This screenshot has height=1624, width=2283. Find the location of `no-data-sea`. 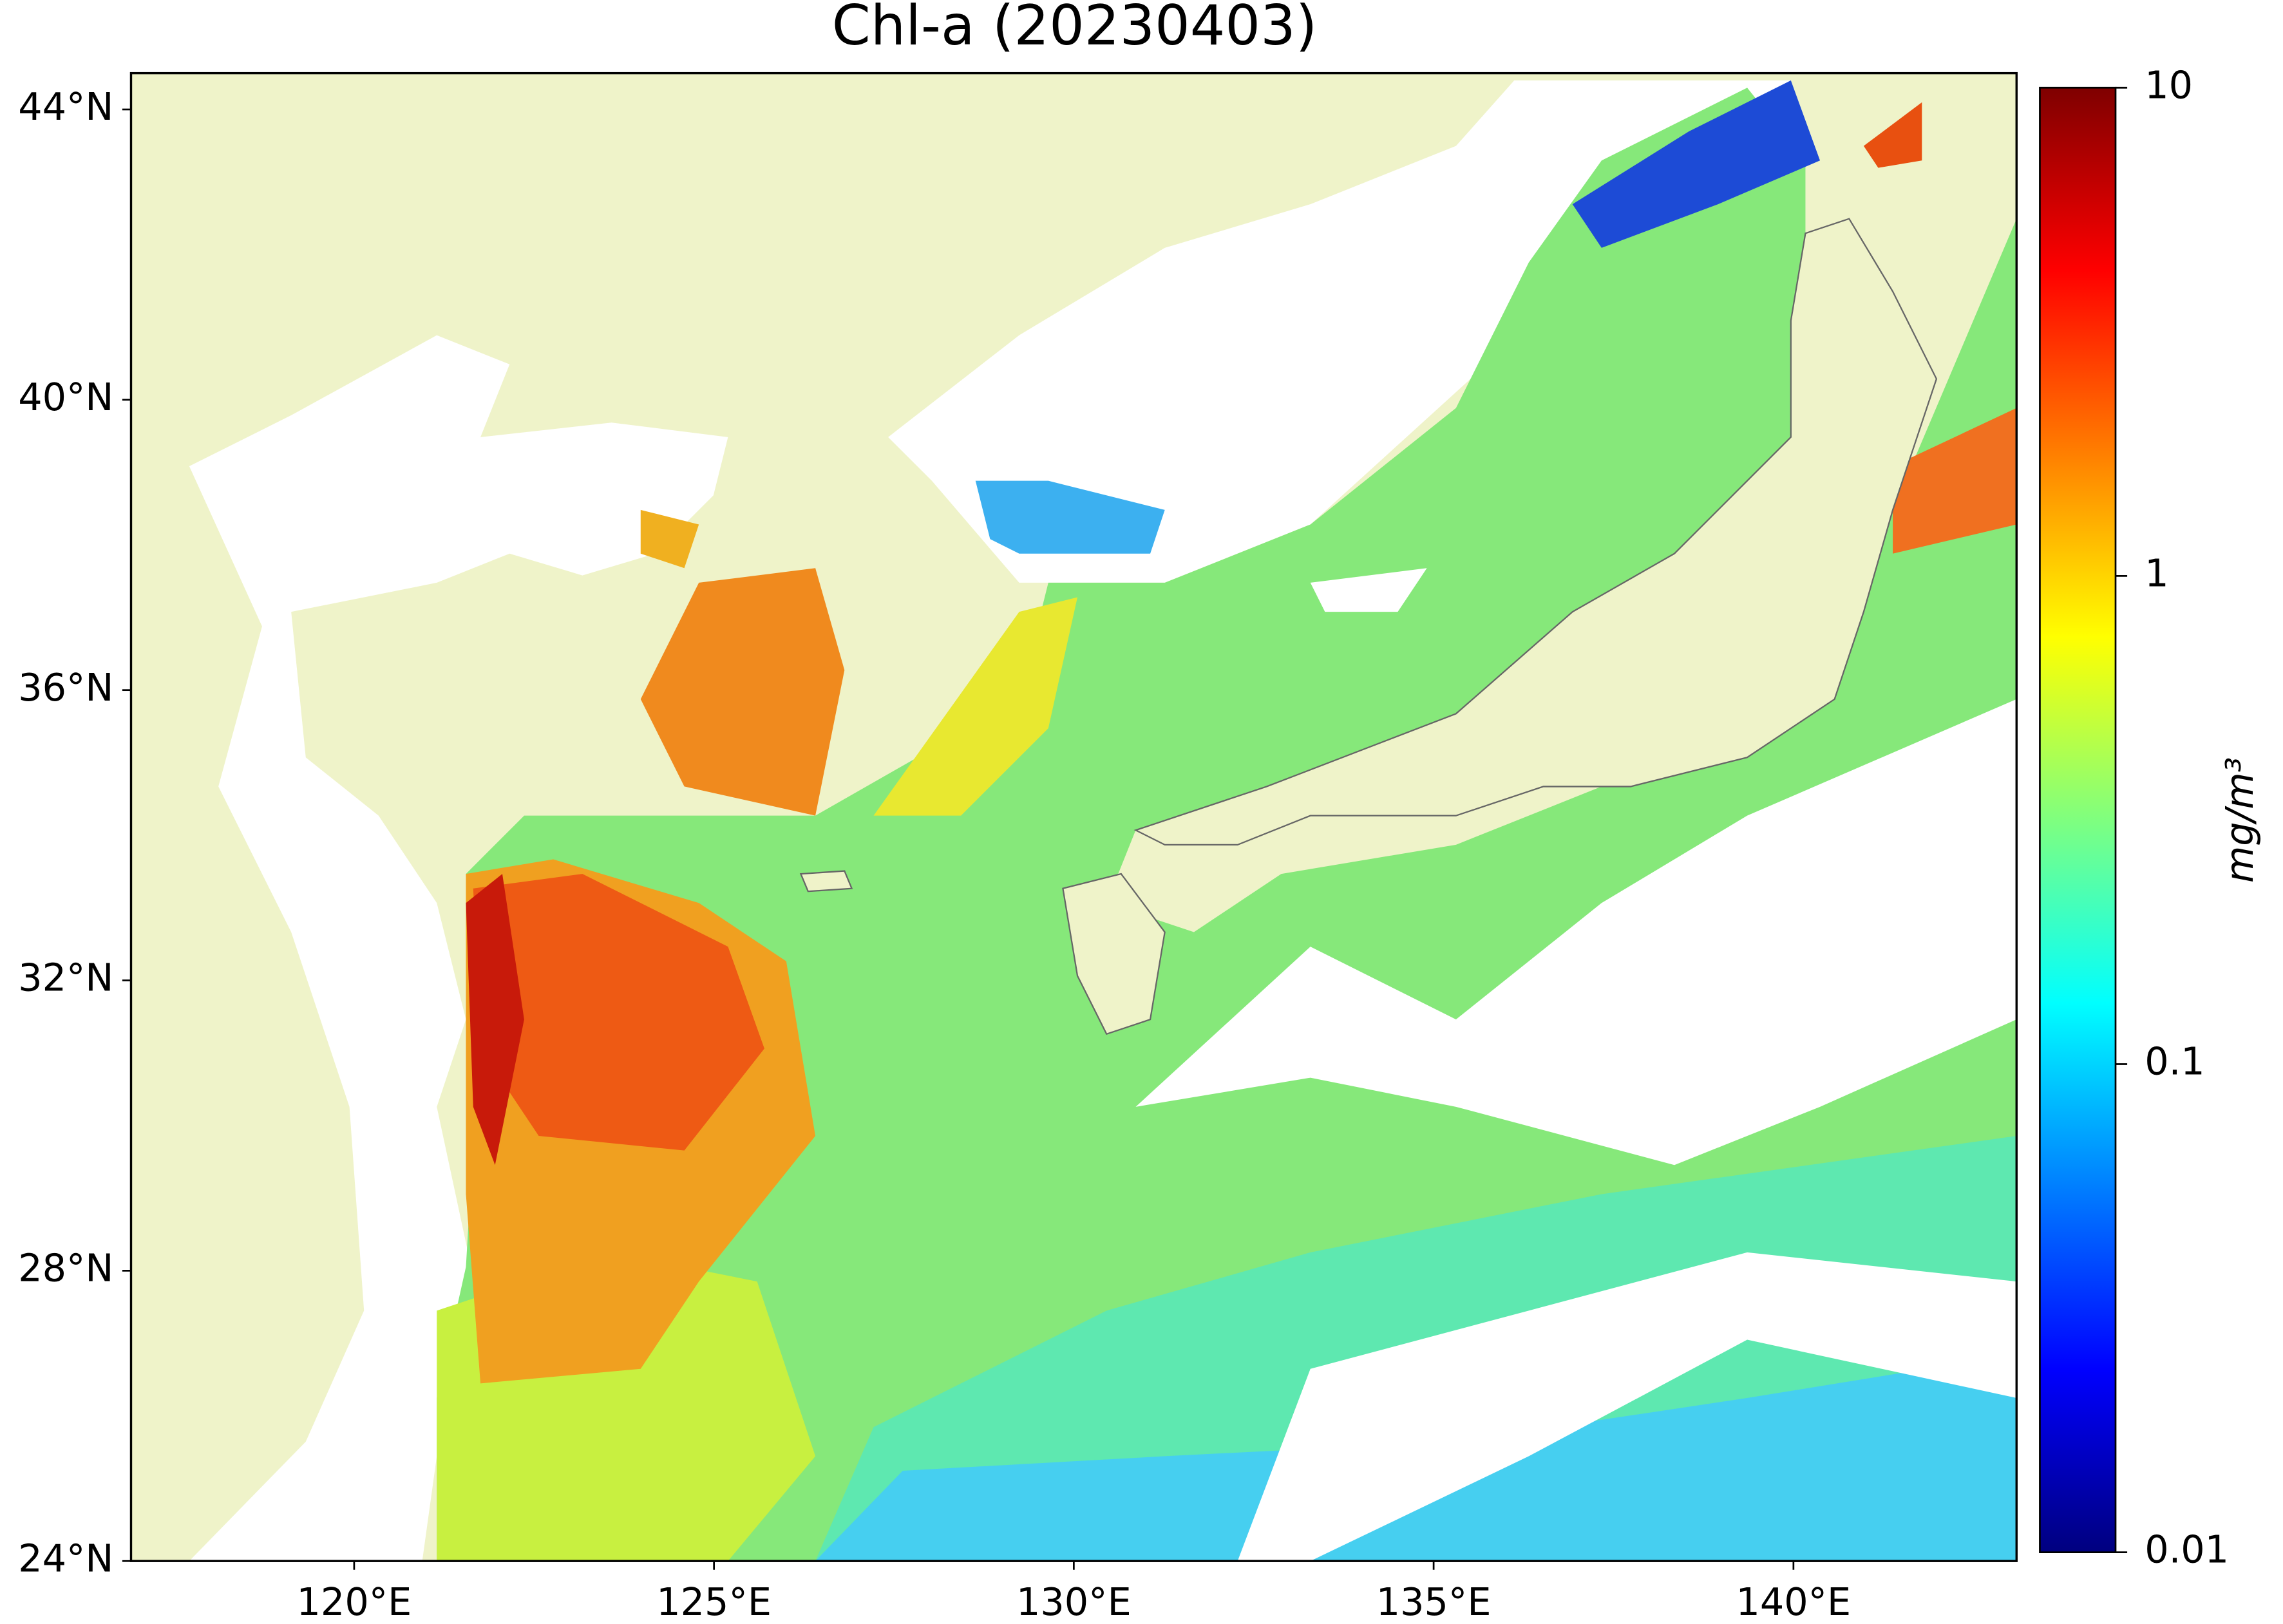

no-data-sea is located at coordinates (1339, 332).